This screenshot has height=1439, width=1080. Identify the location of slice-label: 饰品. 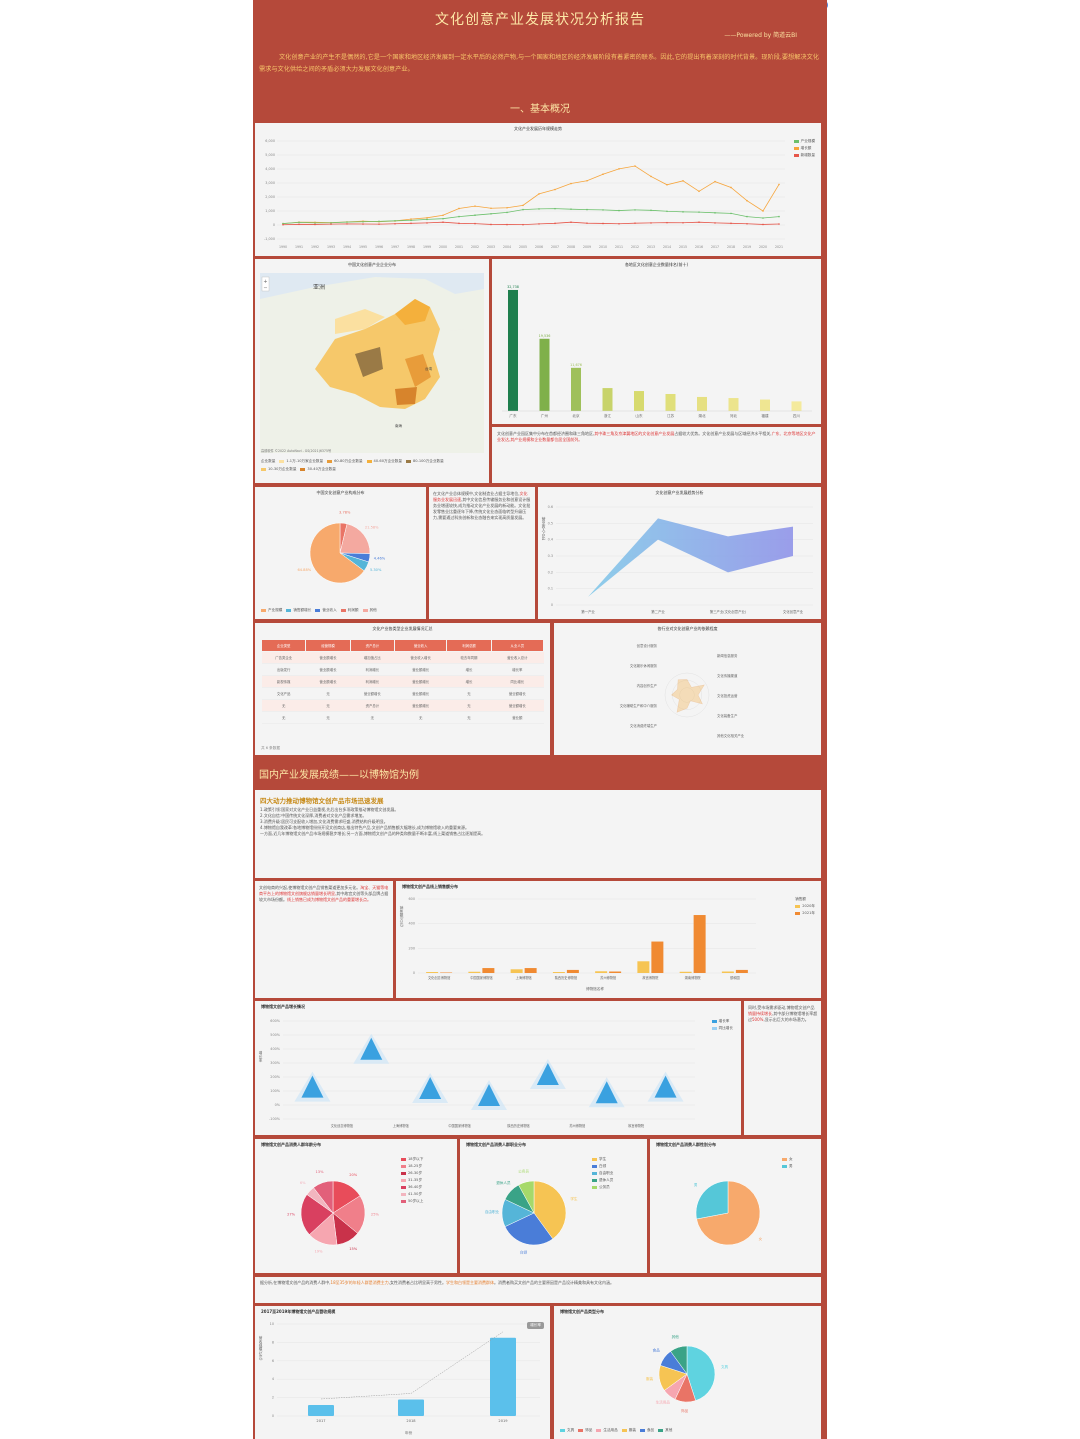
(685, 1410).